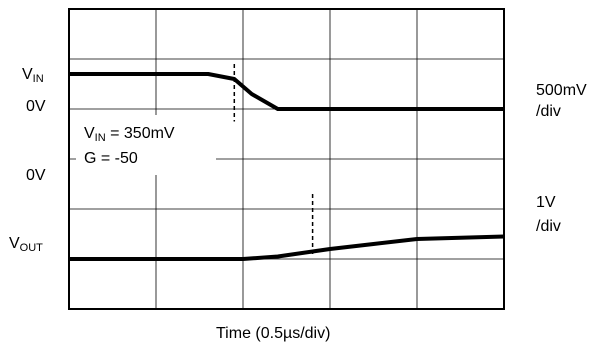 The width and height of the screenshot is (601, 349). What do you see at coordinates (111, 158) in the screenshot?
I see `annotation-gain: G = -50` at bounding box center [111, 158].